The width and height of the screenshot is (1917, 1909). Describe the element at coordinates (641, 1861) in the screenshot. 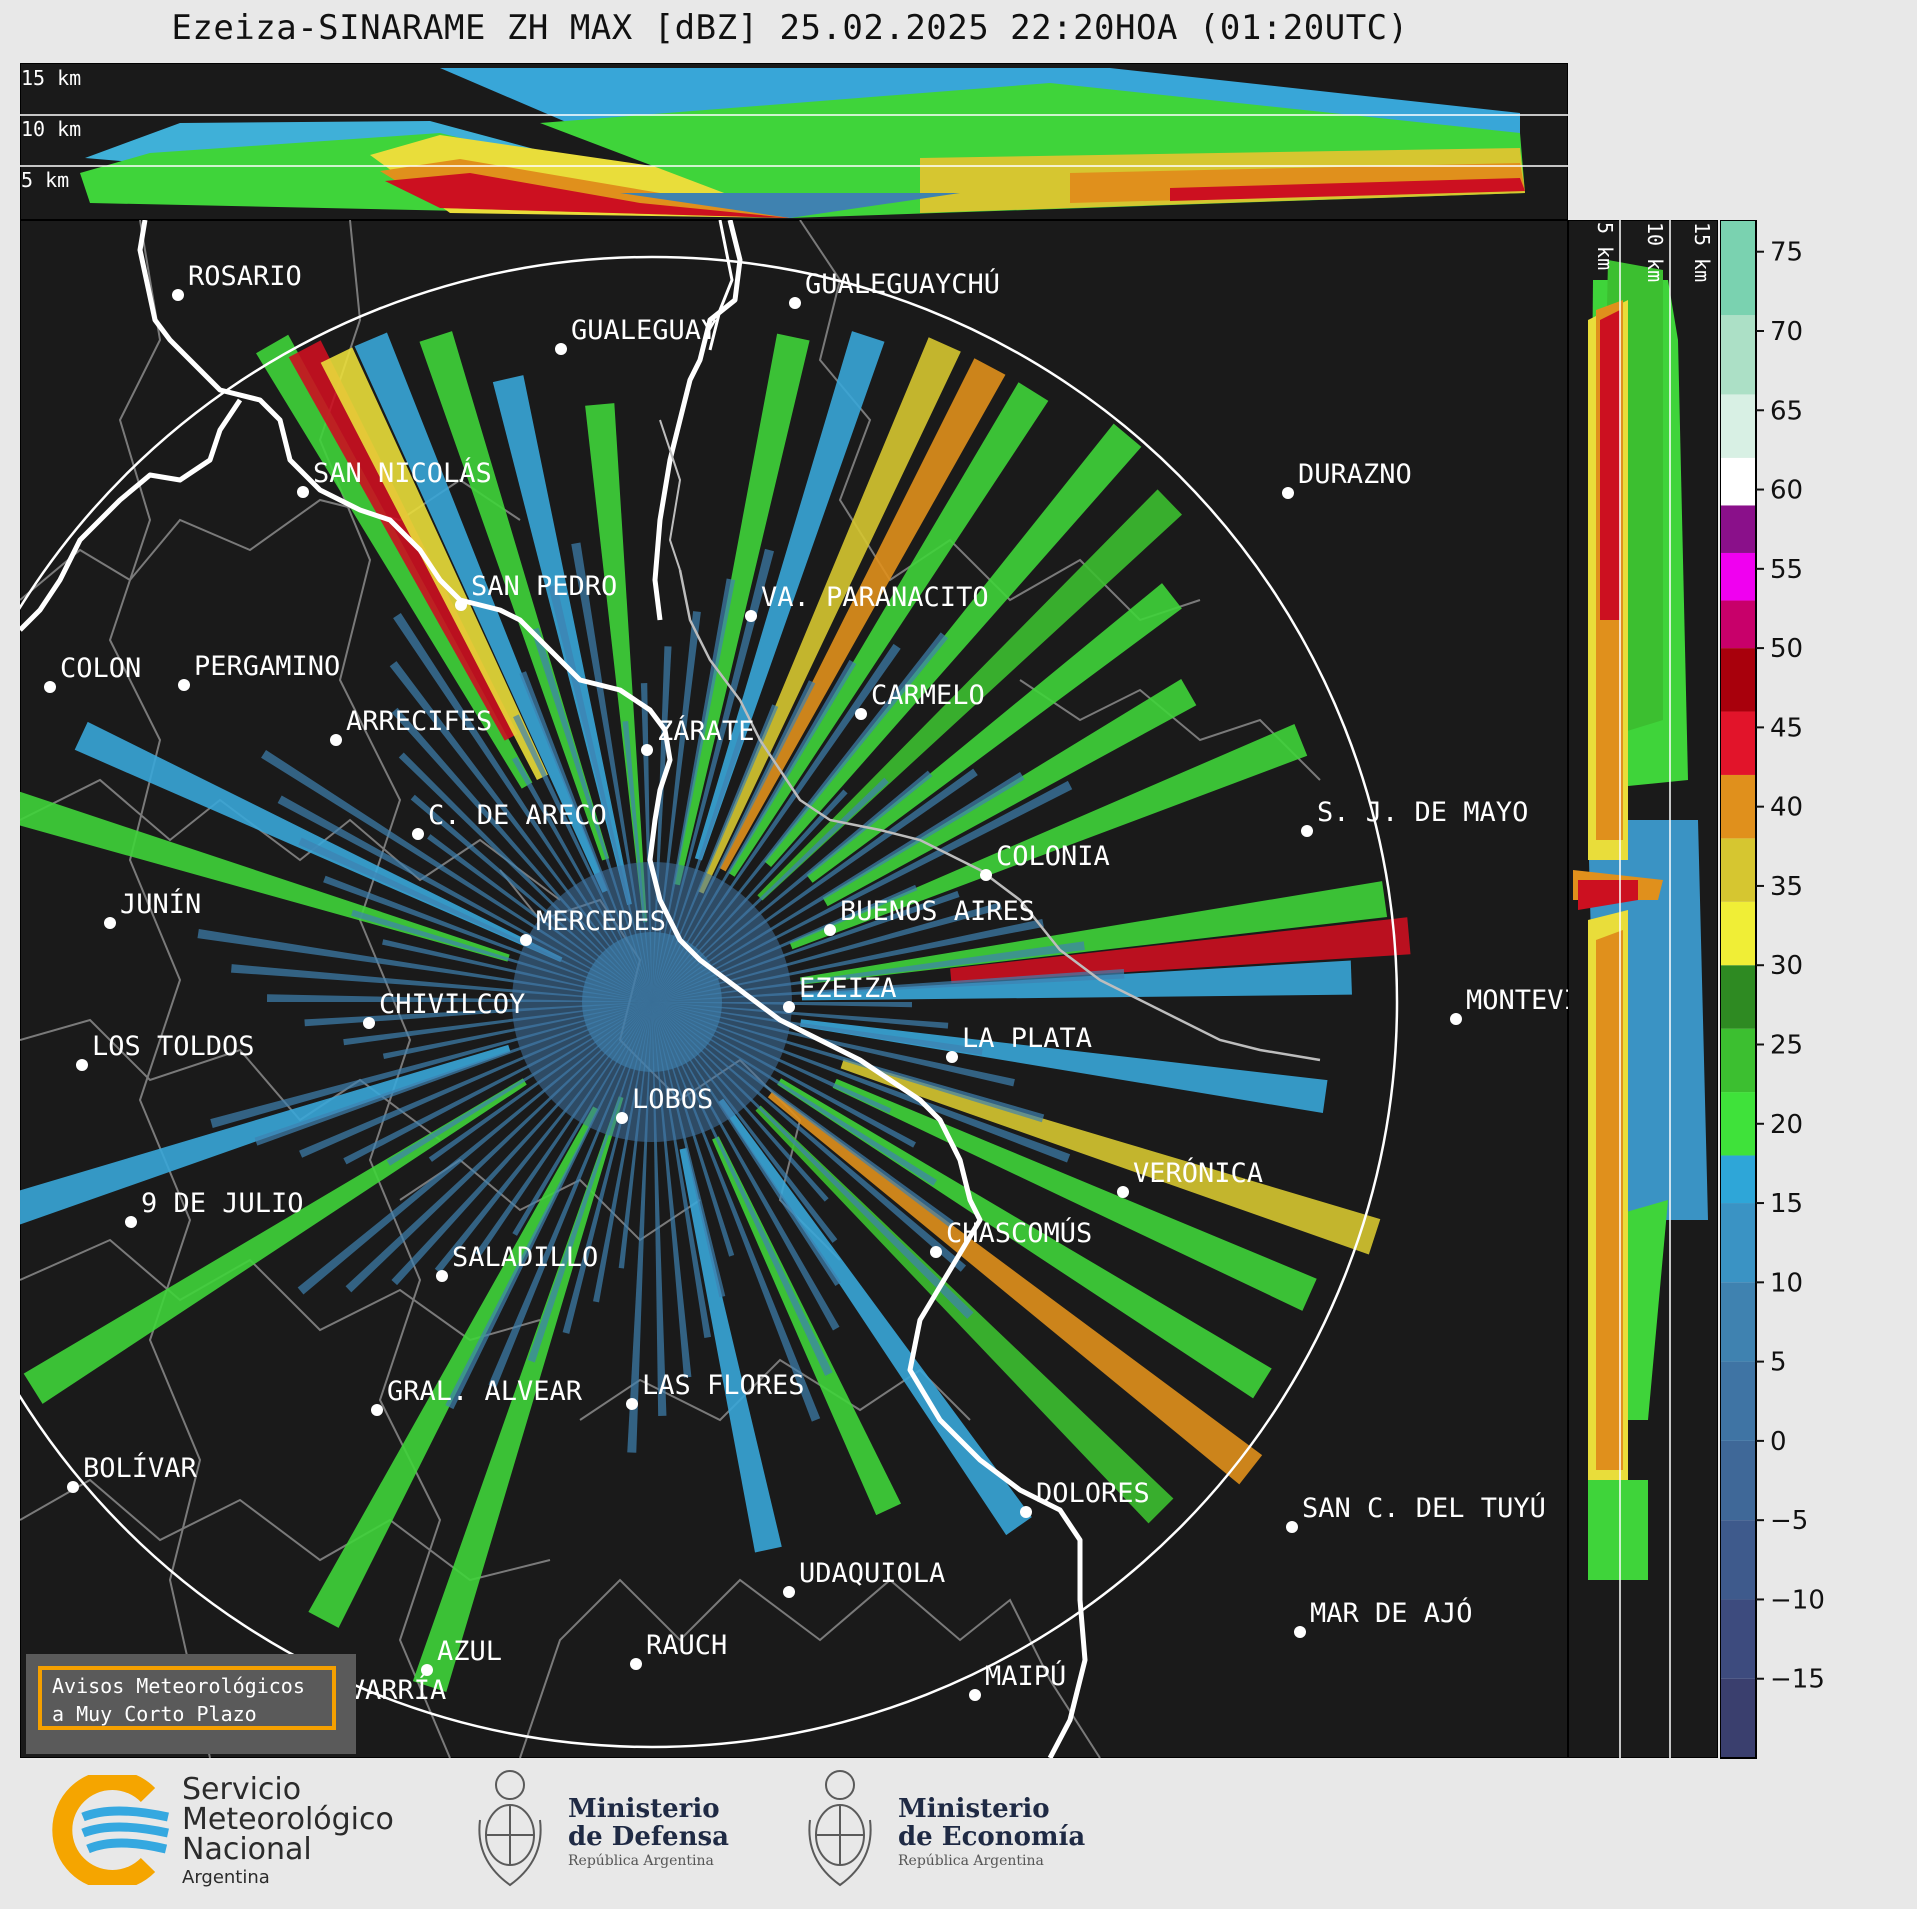

I see `defensa-line3: República Argentina` at that location.